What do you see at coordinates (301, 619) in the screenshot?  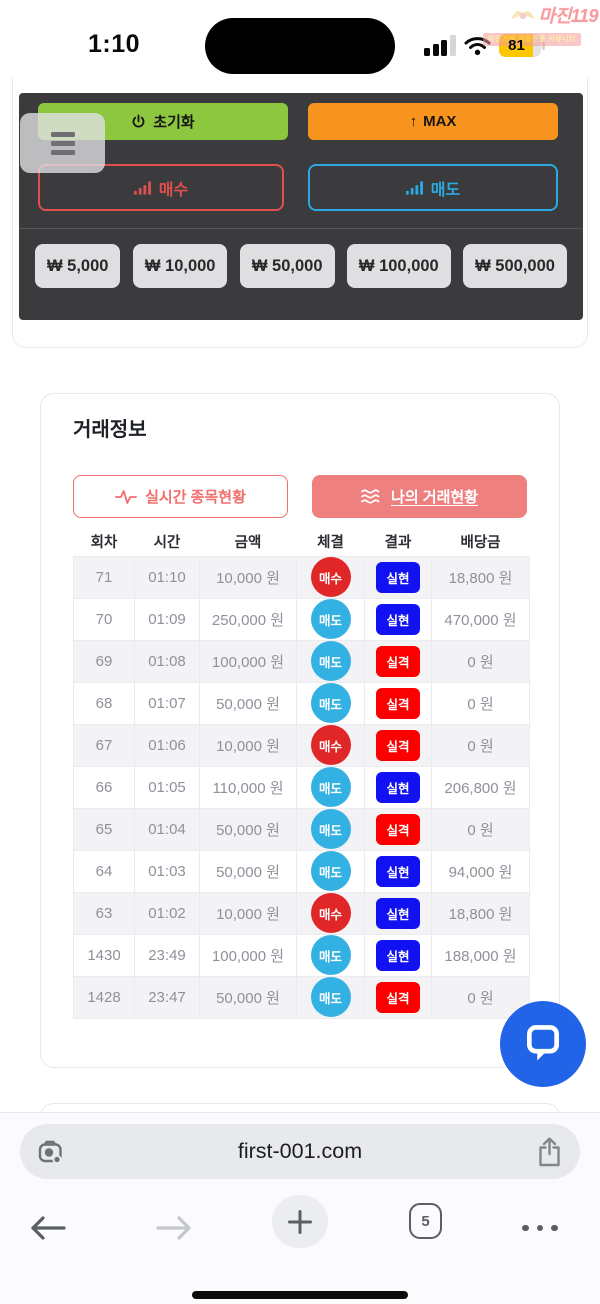 I see `table-row: 70 01:09 250,000 원 매도 실현 470,000 원` at bounding box center [301, 619].